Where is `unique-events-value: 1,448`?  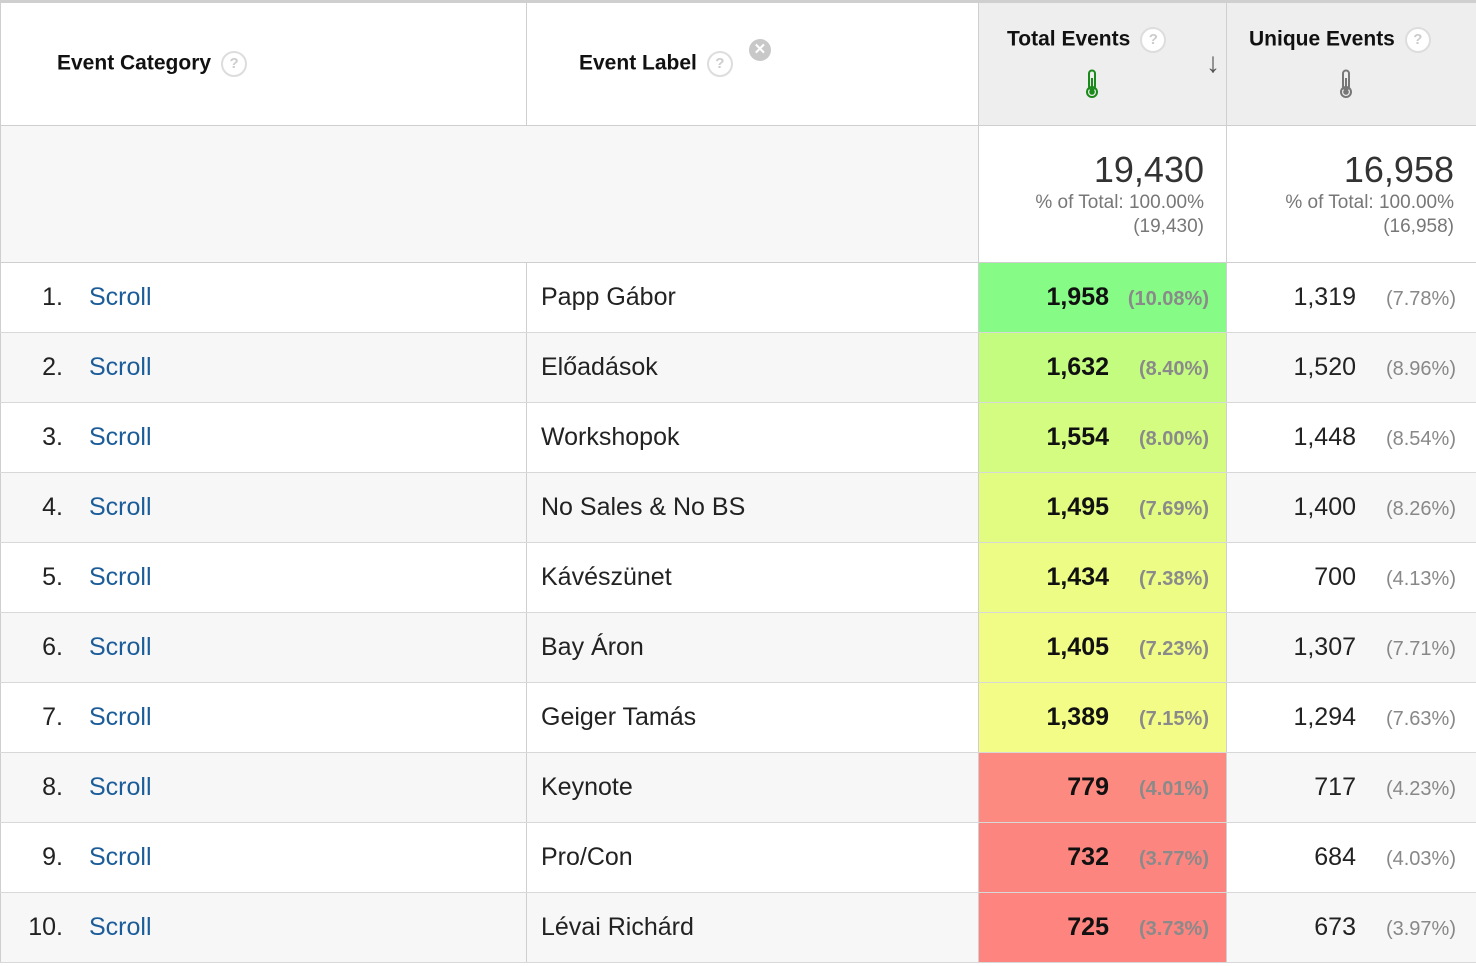 unique-events-value: 1,448 is located at coordinates (1324, 437).